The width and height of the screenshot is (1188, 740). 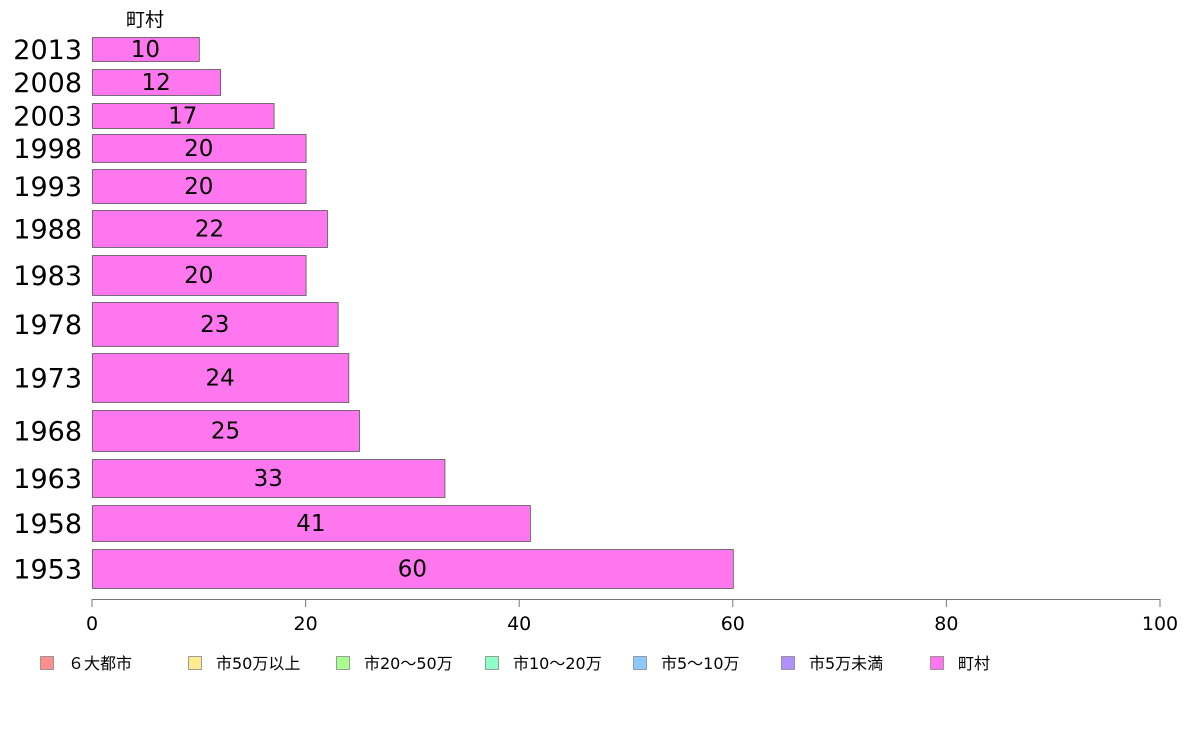 I want to click on x-tick-label: 80, so click(x=946, y=624).